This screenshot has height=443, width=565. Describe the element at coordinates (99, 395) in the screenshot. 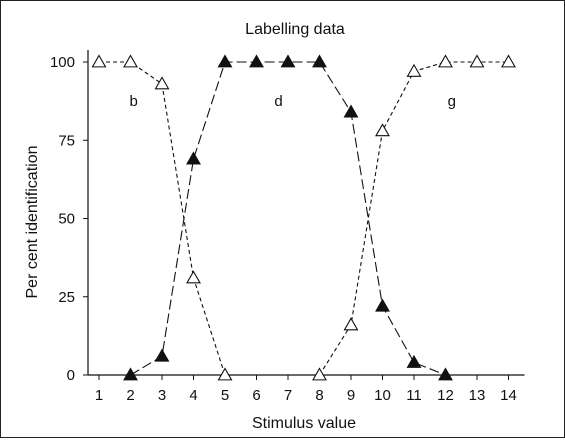

I see `x-tick-label: 1` at that location.